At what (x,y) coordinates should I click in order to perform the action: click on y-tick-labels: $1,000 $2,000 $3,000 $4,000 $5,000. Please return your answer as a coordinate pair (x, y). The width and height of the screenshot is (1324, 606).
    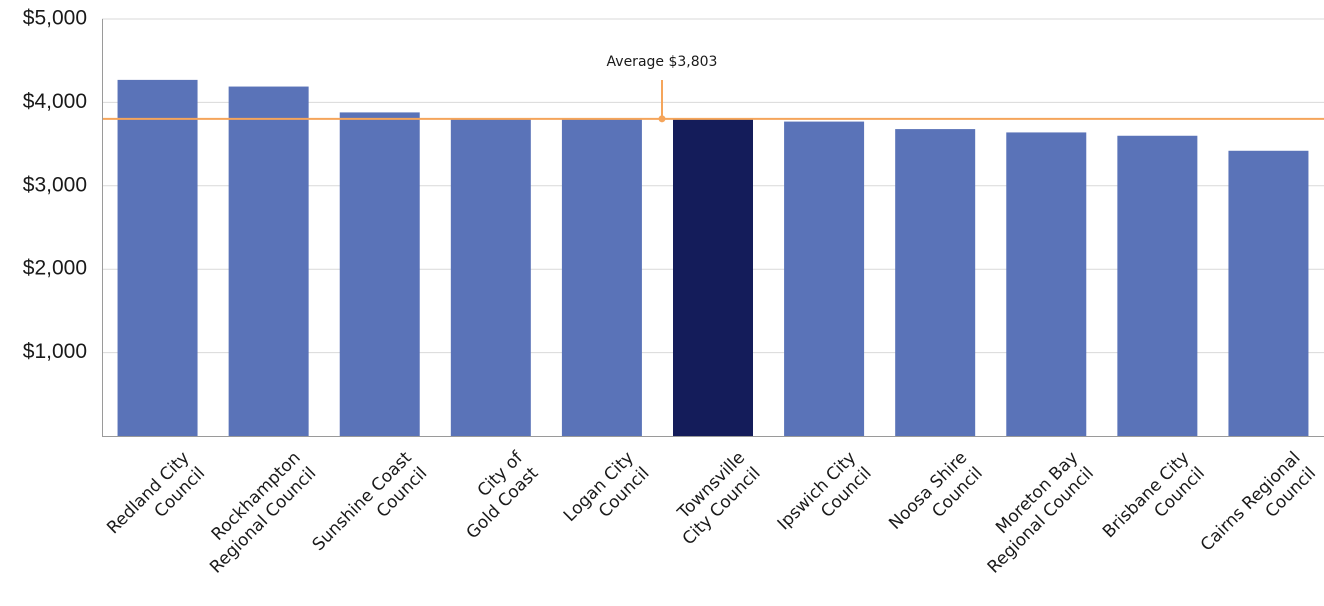
    Looking at the image, I should click on (55, 185).